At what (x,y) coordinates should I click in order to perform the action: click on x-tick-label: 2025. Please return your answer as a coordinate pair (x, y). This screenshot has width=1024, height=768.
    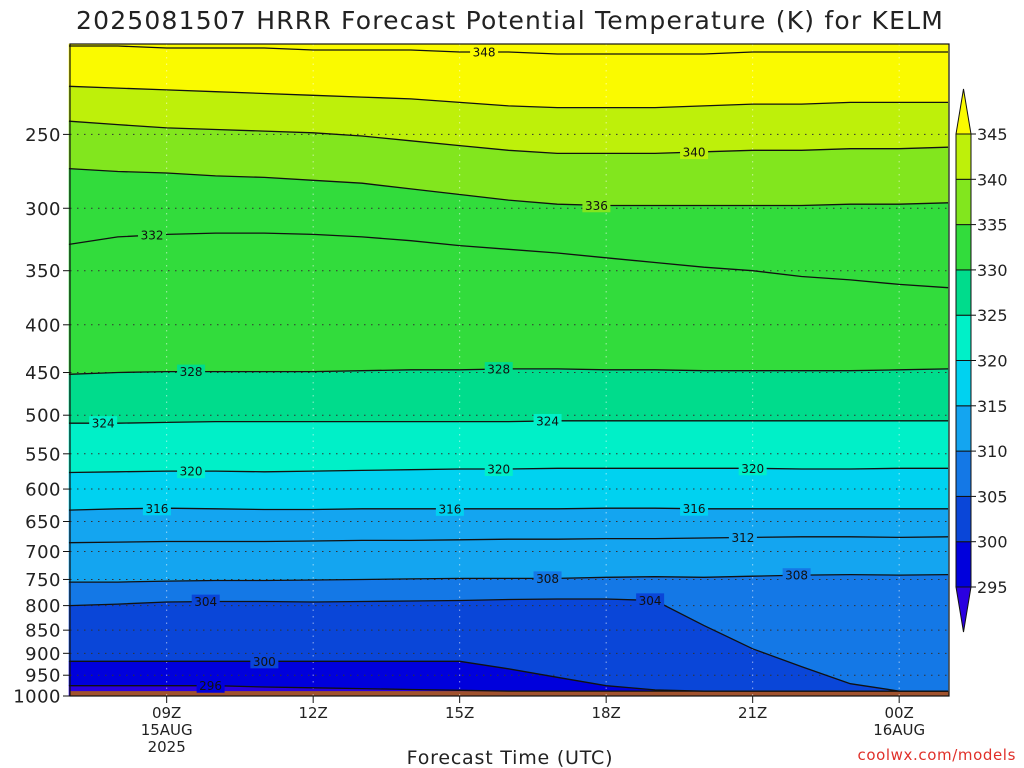
    Looking at the image, I should click on (167, 747).